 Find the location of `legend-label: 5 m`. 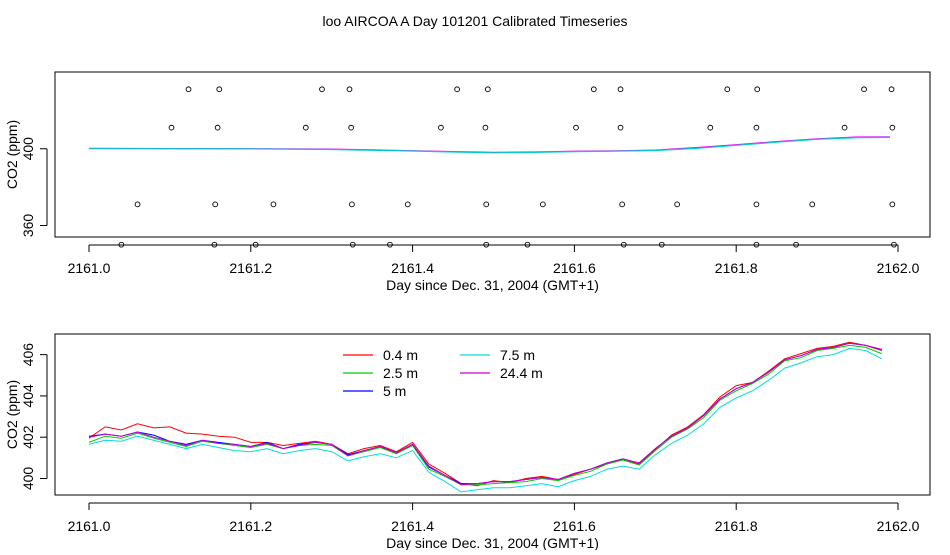

legend-label: 5 m is located at coordinates (394, 391).